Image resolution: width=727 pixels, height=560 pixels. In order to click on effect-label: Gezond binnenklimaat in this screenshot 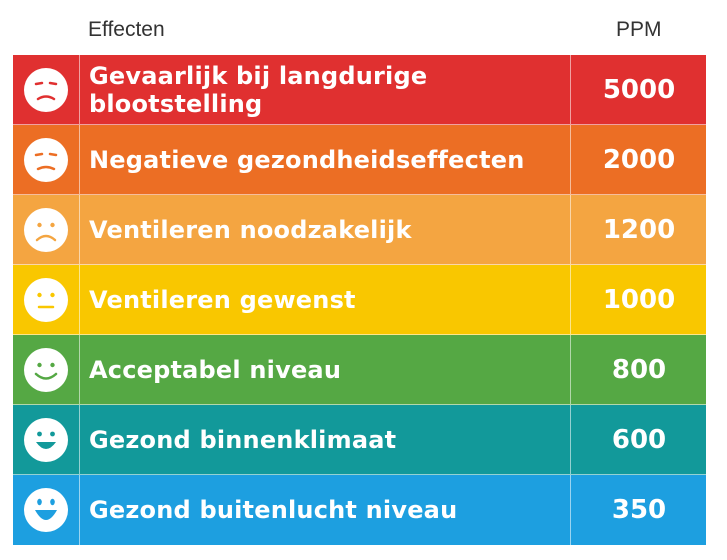, I will do `click(325, 439)`.